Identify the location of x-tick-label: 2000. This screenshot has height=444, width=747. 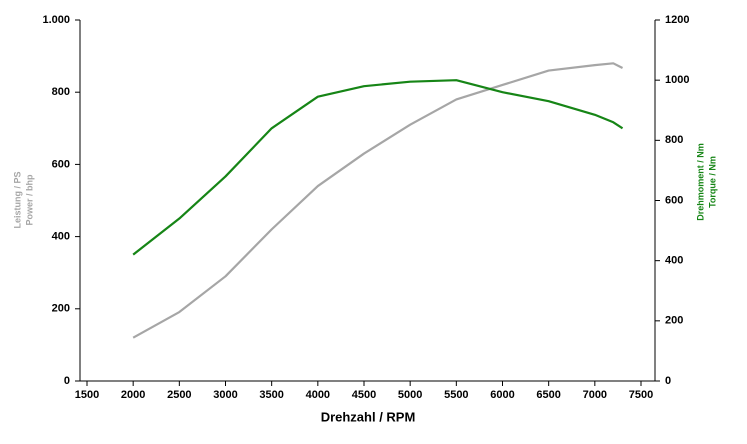
(133, 395).